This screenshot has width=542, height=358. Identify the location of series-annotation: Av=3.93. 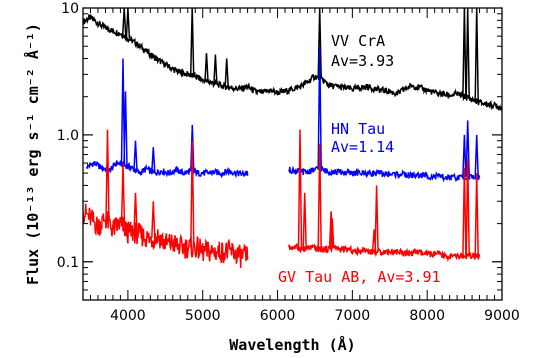
(362, 61).